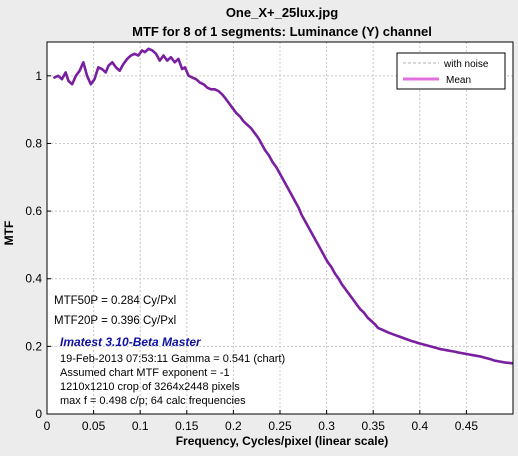  I want to click on x-tick-label: 0.4, so click(419, 426).